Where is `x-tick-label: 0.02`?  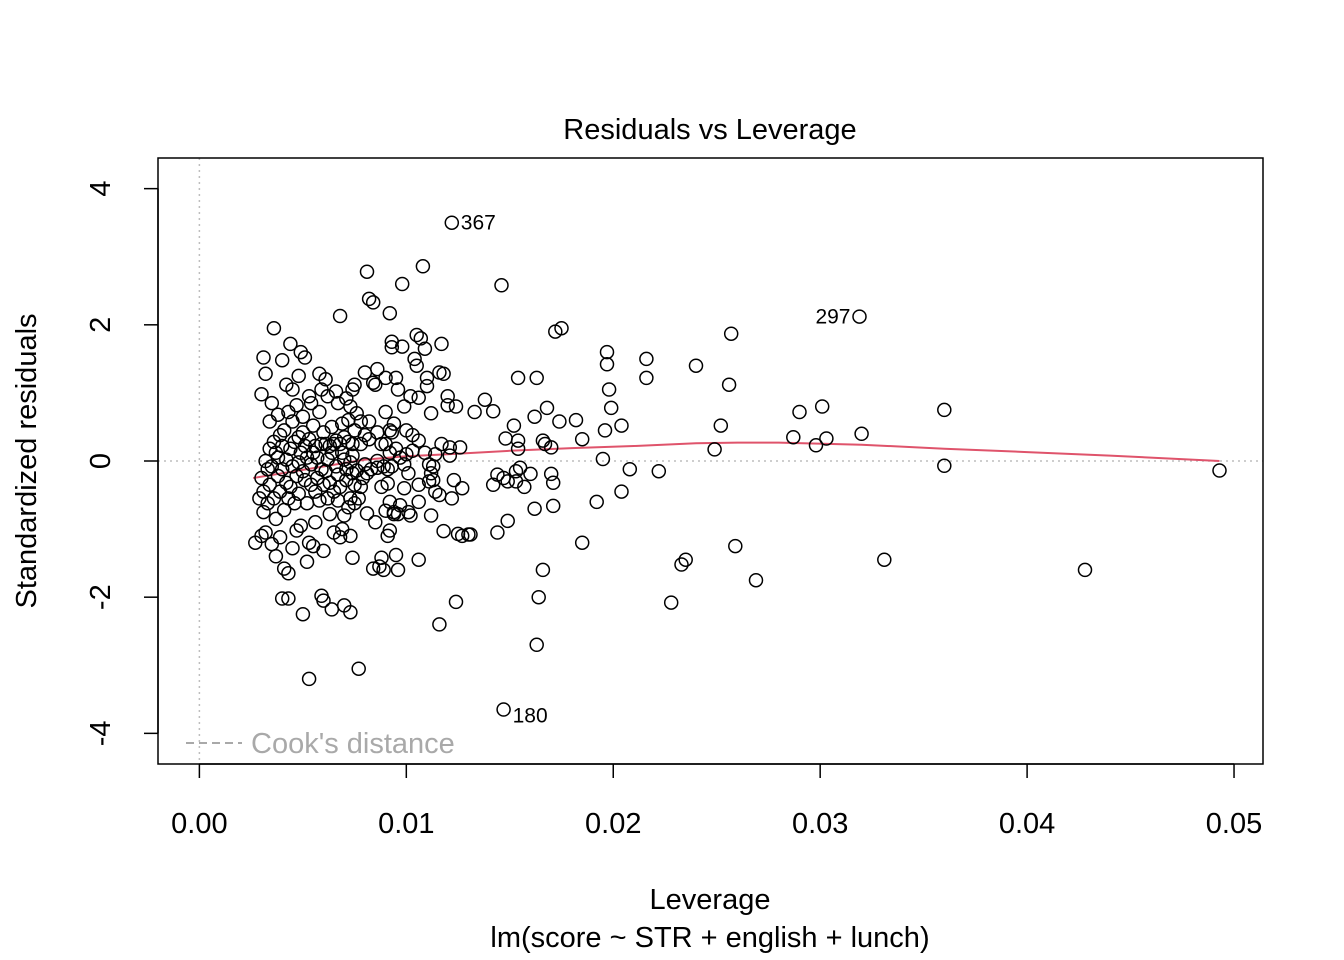
x-tick-label: 0.02 is located at coordinates (613, 824).